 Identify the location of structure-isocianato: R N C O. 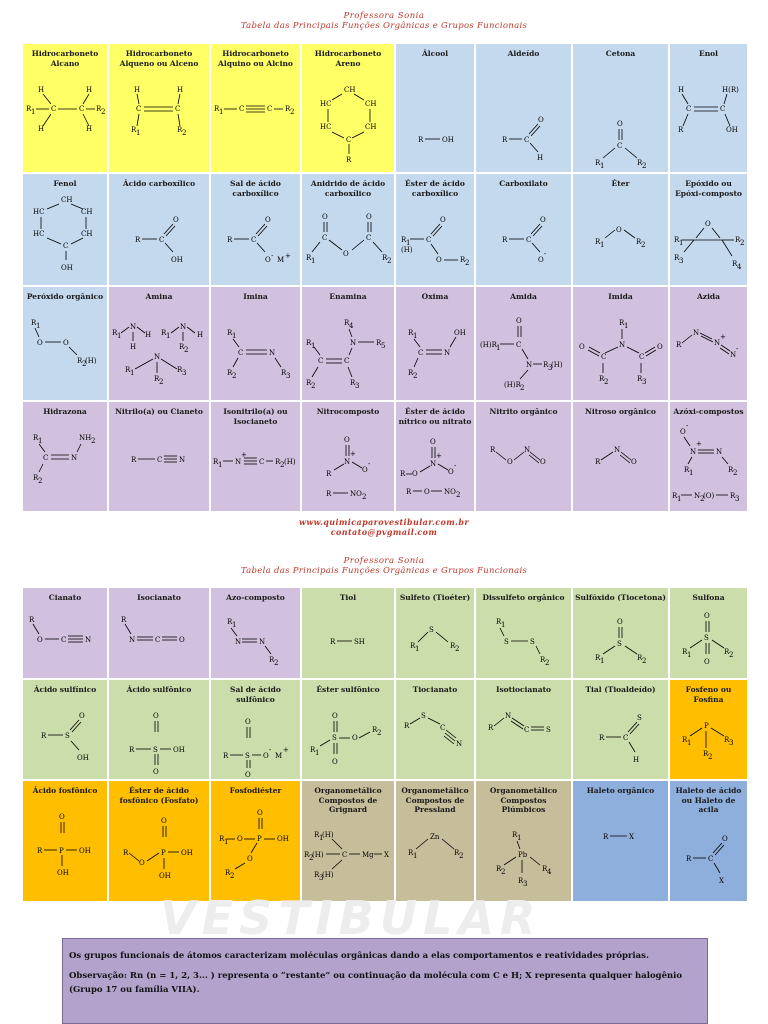
(153, 630).